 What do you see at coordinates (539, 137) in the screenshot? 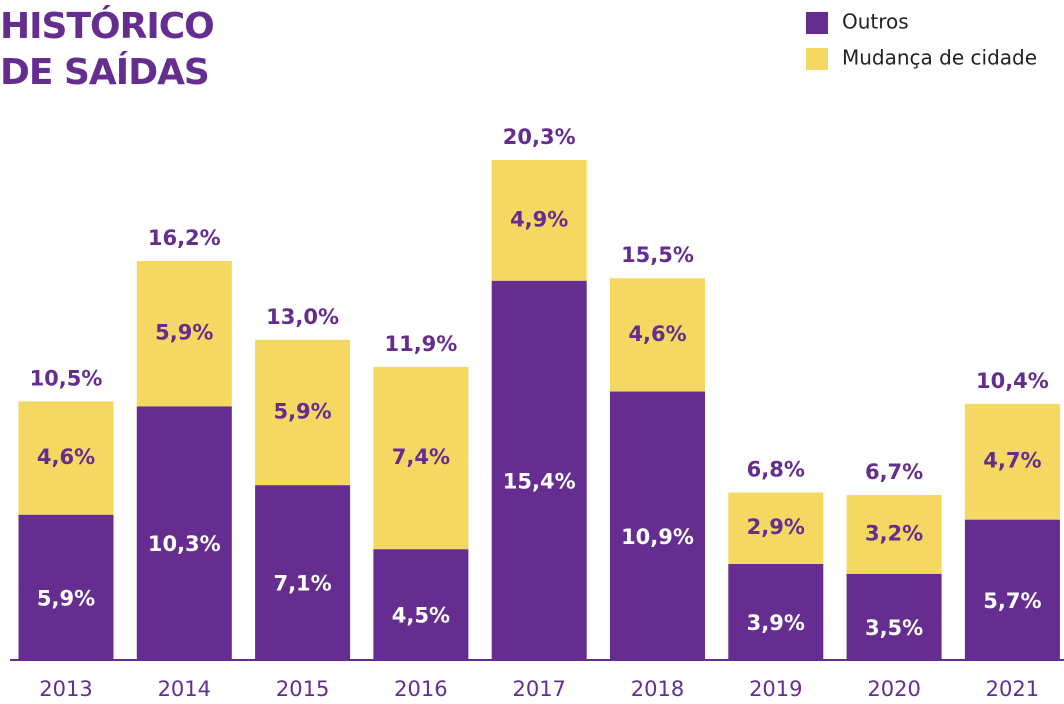
I see `total-label: 20,3%` at bounding box center [539, 137].